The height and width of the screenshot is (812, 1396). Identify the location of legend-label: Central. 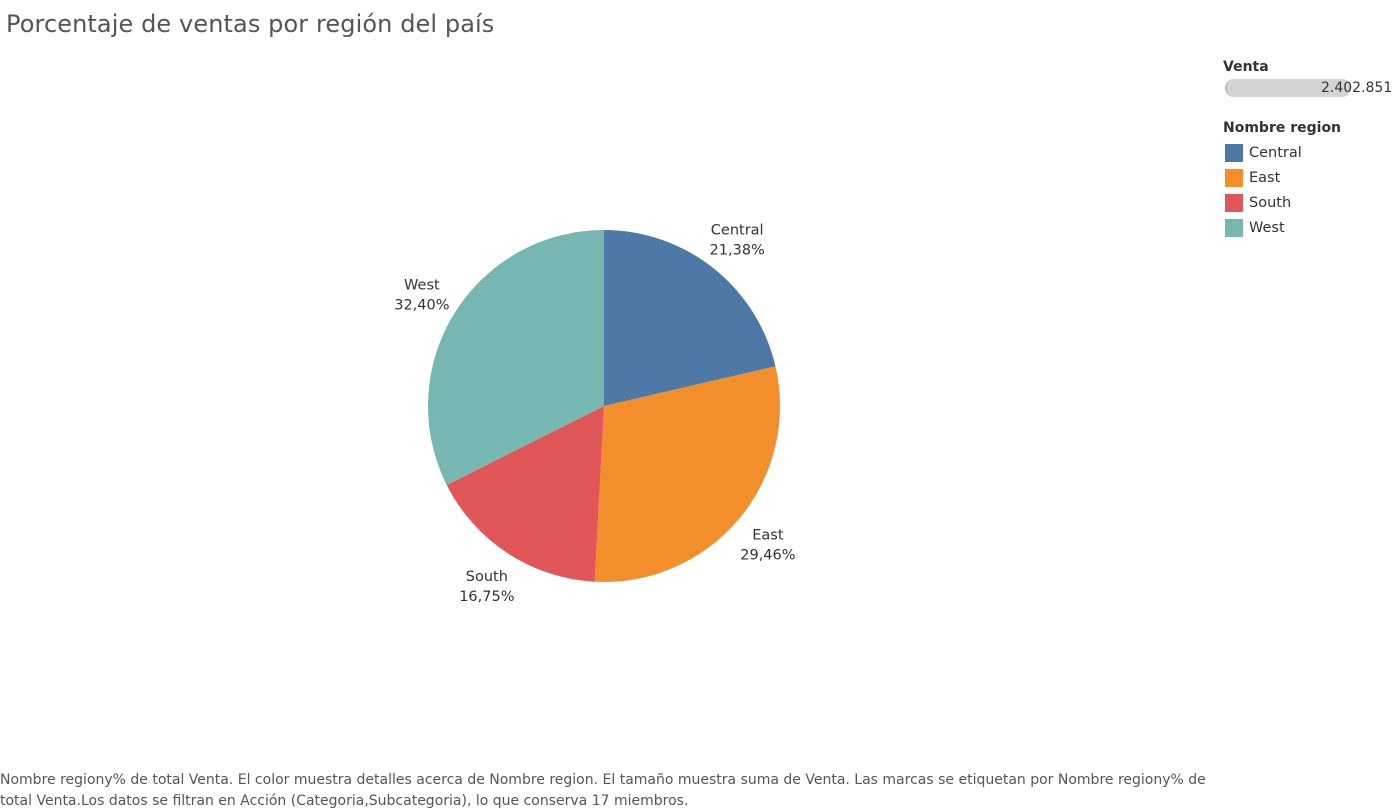
(1275, 152).